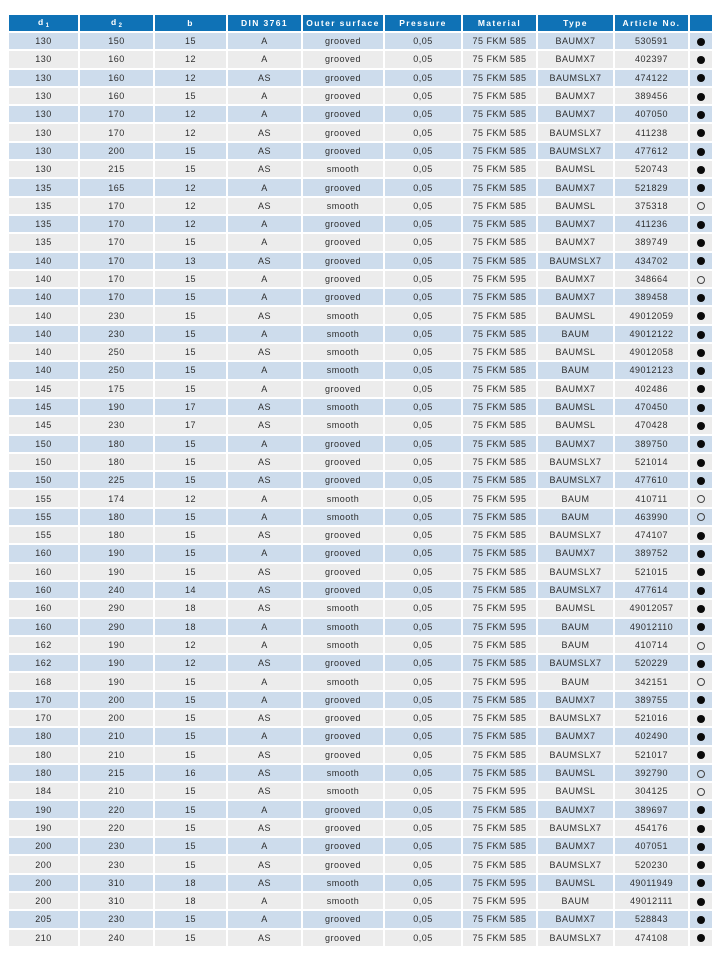 The width and height of the screenshot is (720, 960). What do you see at coordinates (44, 206) in the screenshot?
I see `cell-d1: 135` at bounding box center [44, 206].